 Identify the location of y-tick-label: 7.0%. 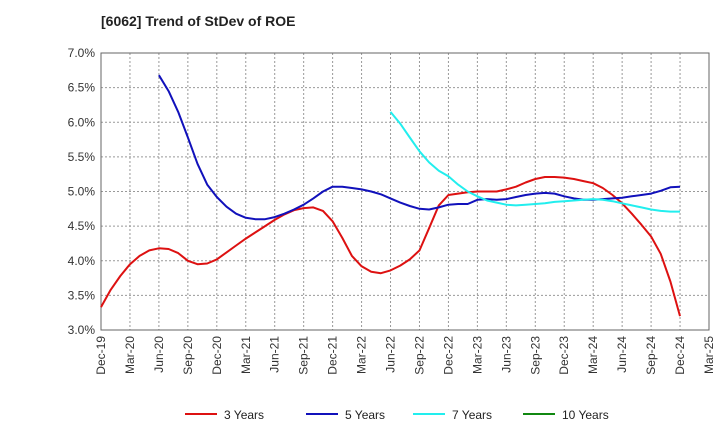
(82, 53).